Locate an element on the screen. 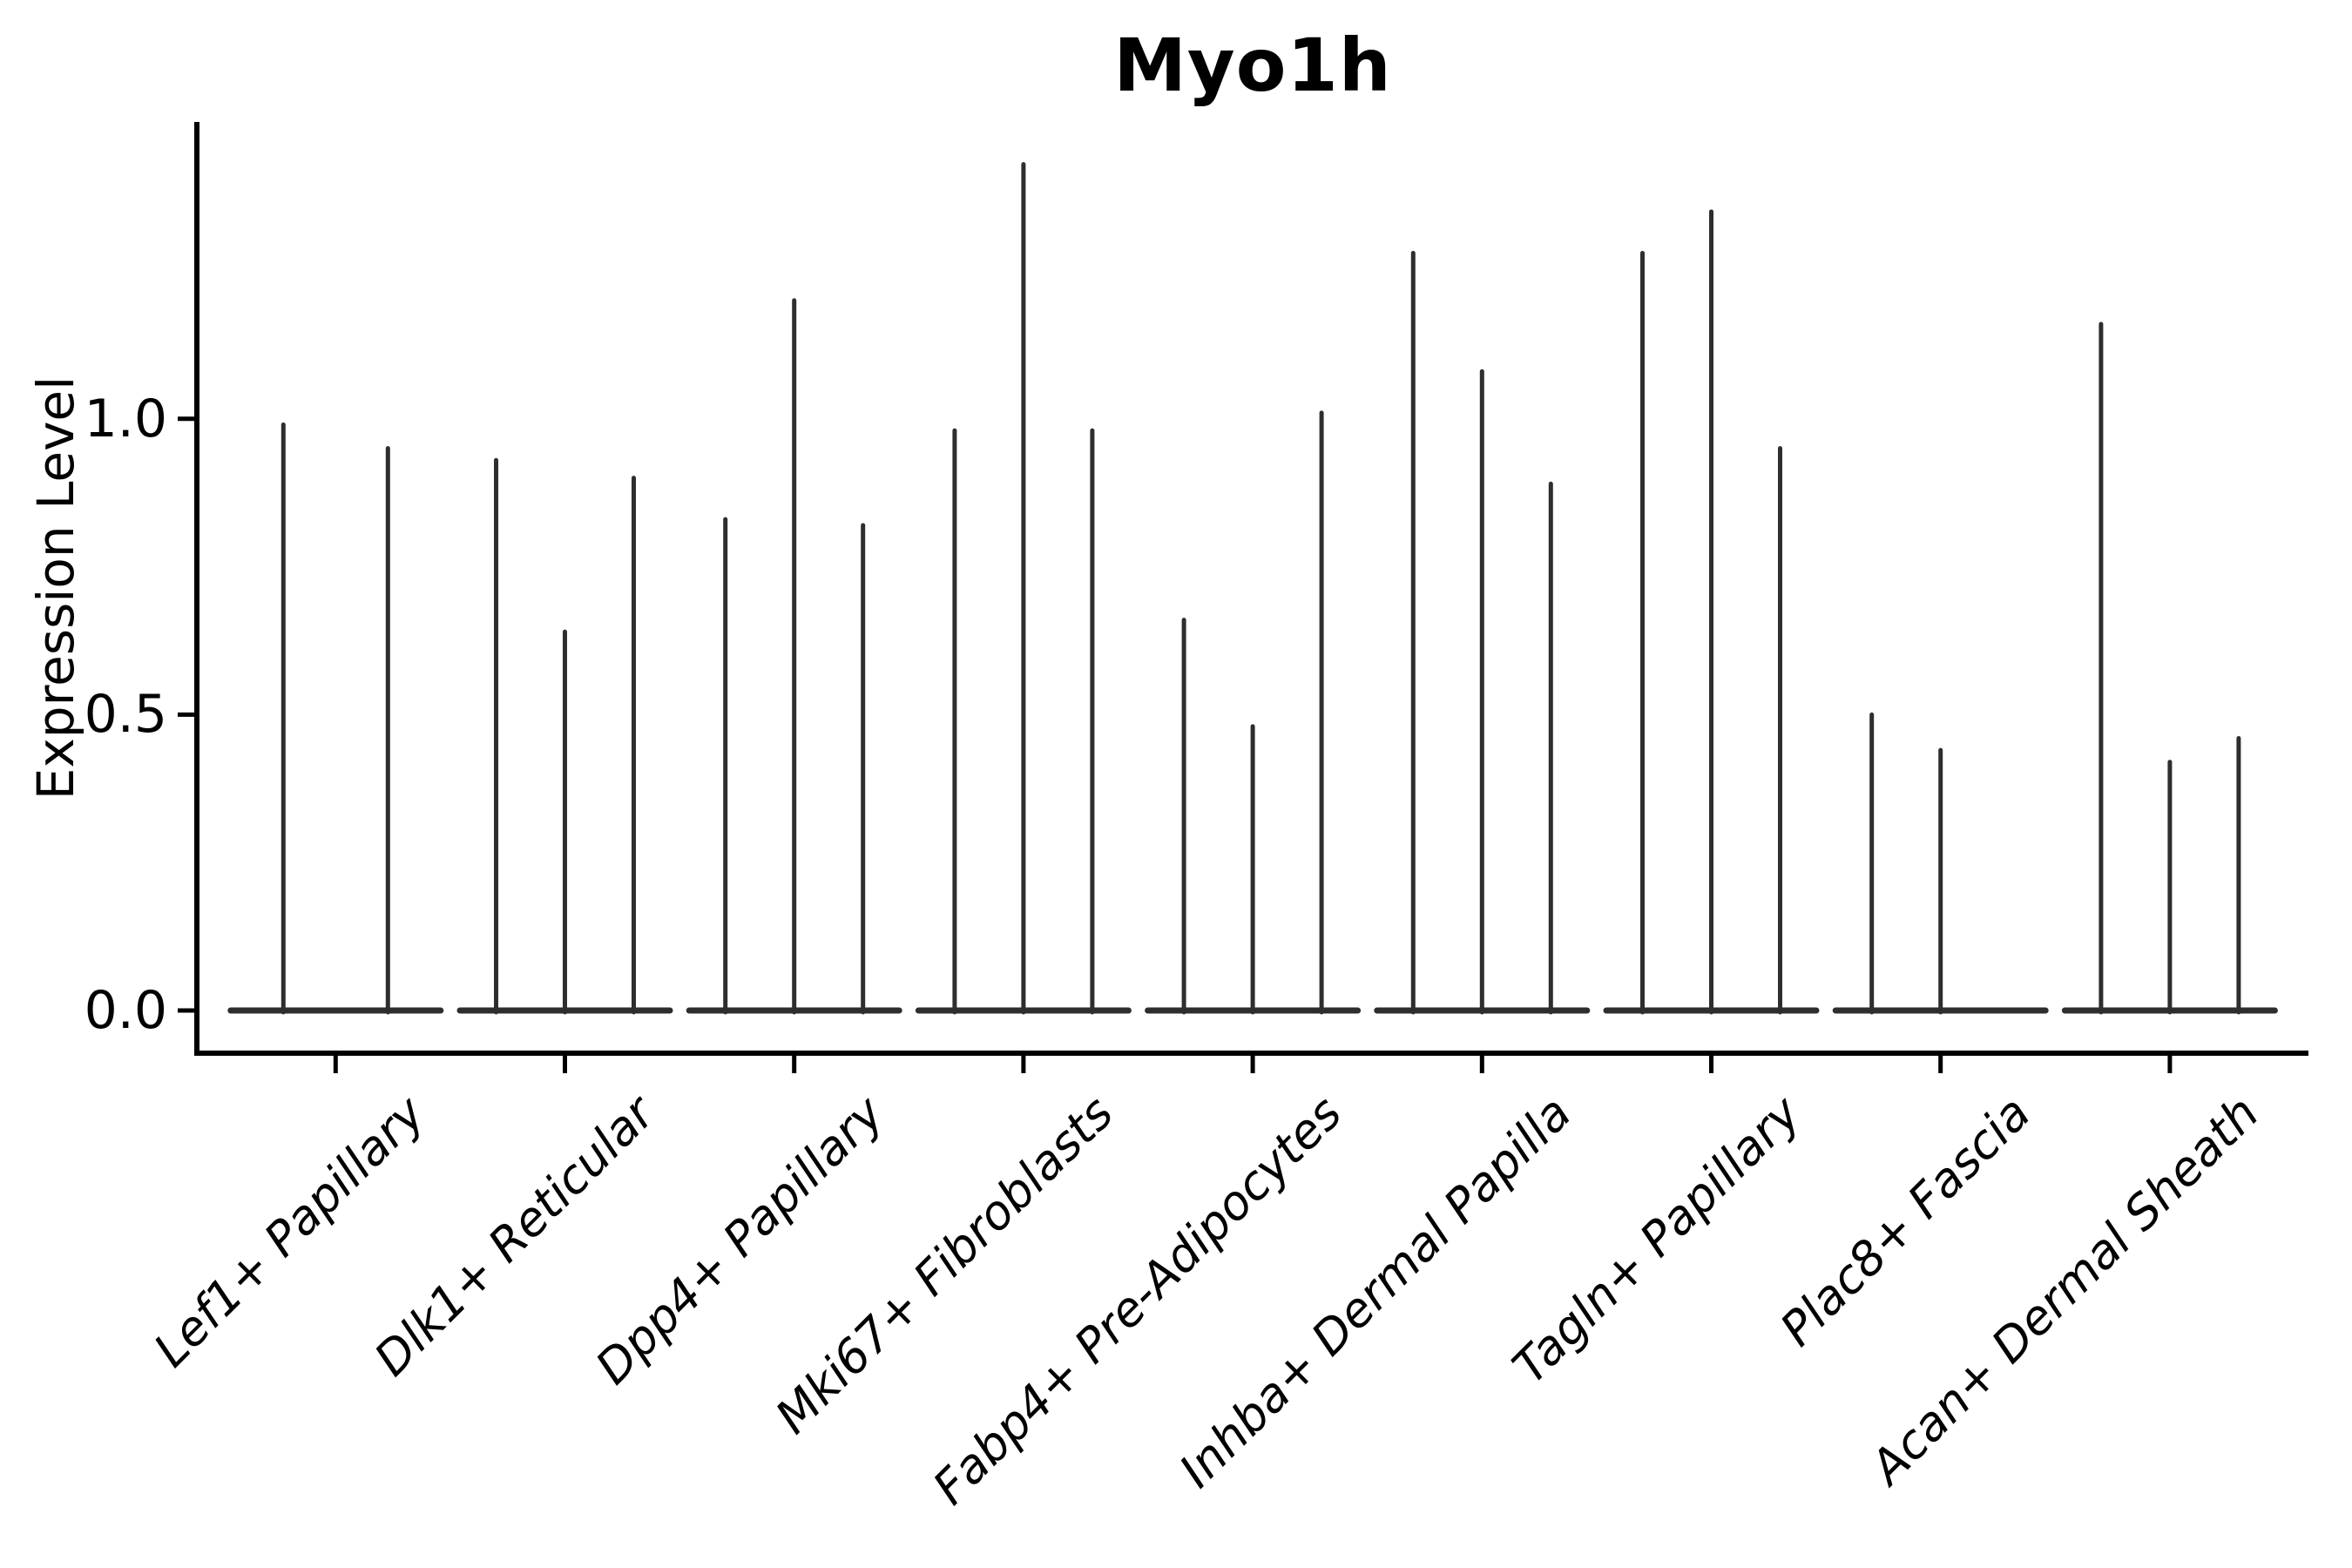 The height and width of the screenshot is (1568, 2352). y-tick-label: 1.0 is located at coordinates (125, 418).